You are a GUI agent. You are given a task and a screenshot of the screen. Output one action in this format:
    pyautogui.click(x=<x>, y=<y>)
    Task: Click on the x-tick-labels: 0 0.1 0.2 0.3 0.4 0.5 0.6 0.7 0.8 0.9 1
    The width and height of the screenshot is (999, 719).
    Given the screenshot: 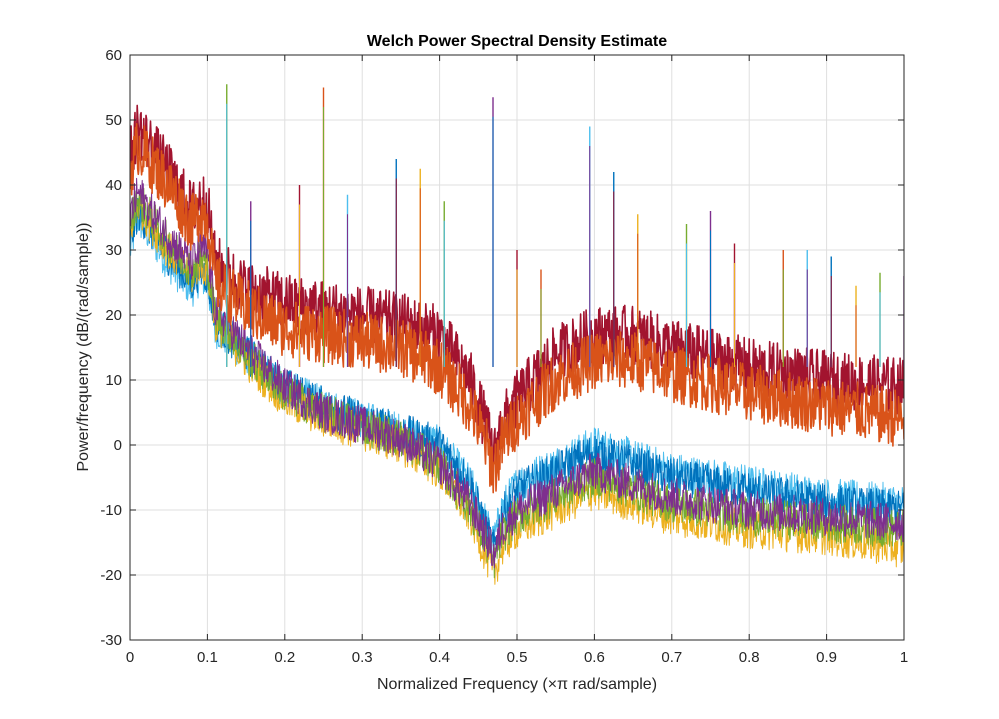 What is the action you would take?
    pyautogui.click(x=517, y=657)
    